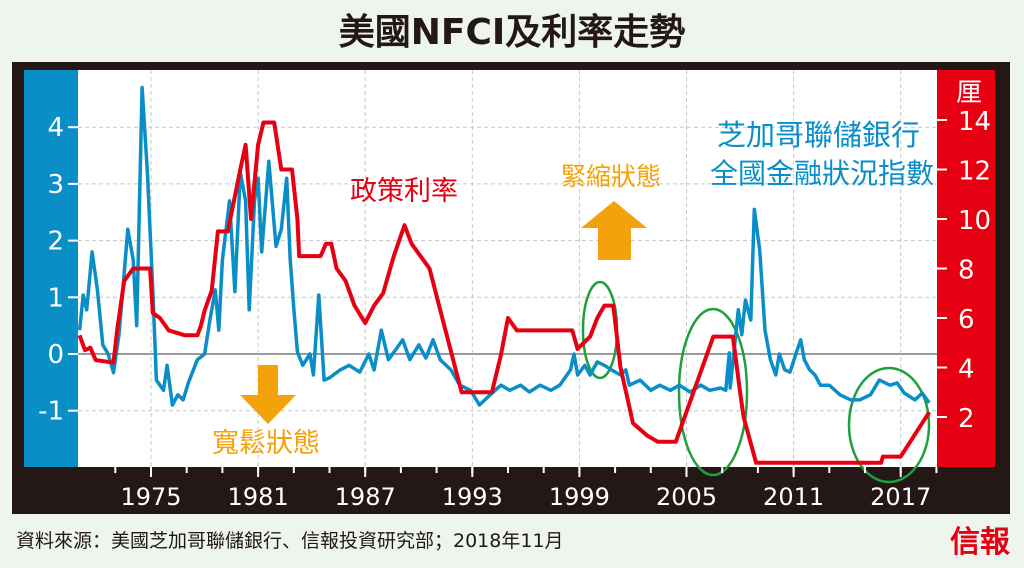  I want to click on highlight-ellipse-2006, so click(713, 392).